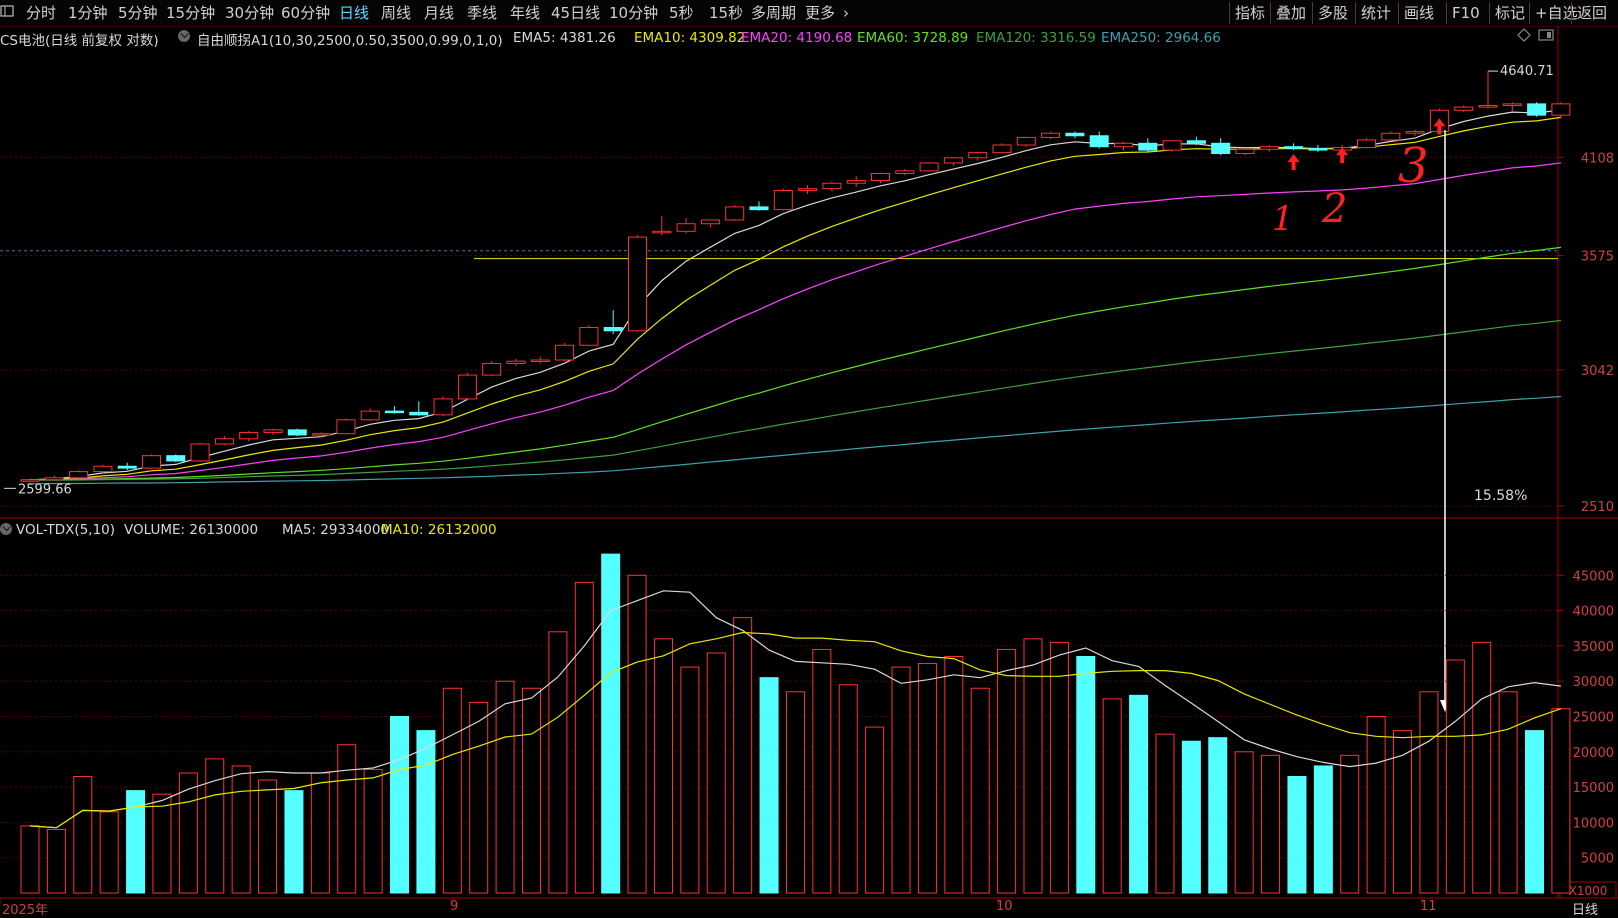 The image size is (1618, 918). What do you see at coordinates (1250, 13) in the screenshot?
I see `toolbar-btn-0: 指标` at bounding box center [1250, 13].